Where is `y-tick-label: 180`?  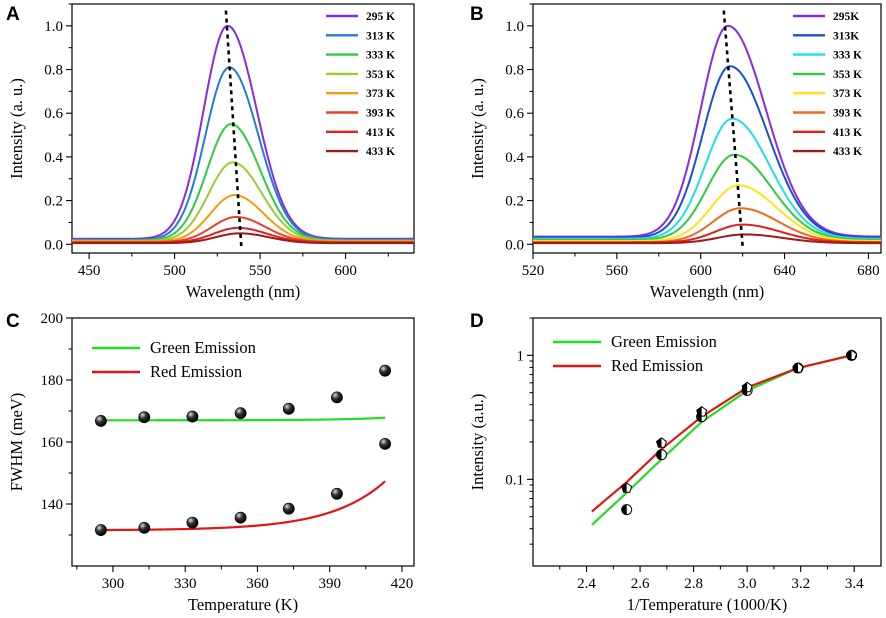
y-tick-label: 180 is located at coordinates (52, 381).